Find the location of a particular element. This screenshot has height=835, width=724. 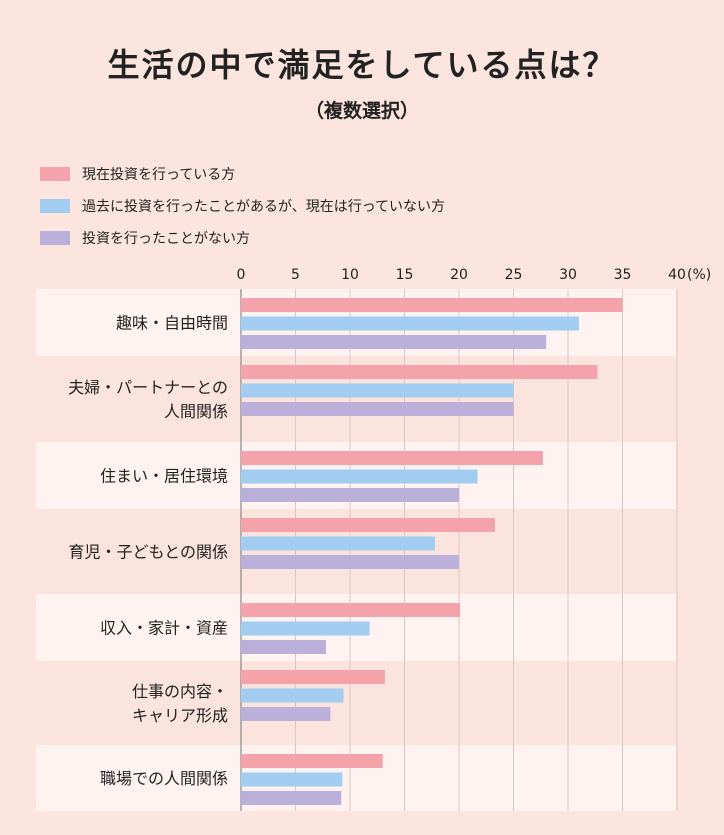

category-label: 人間関係 is located at coordinates (196, 411).